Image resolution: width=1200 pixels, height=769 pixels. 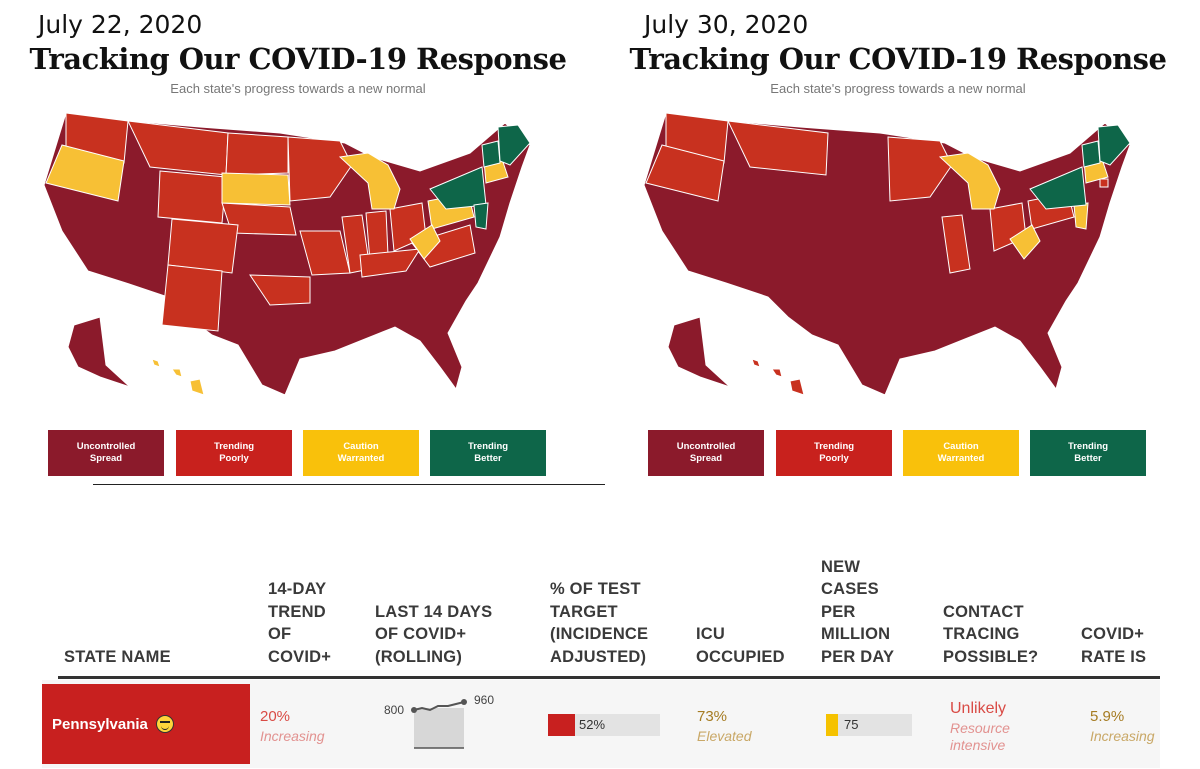 What do you see at coordinates (120, 24) in the screenshot?
I see `panel-date: July 22, 2020` at bounding box center [120, 24].